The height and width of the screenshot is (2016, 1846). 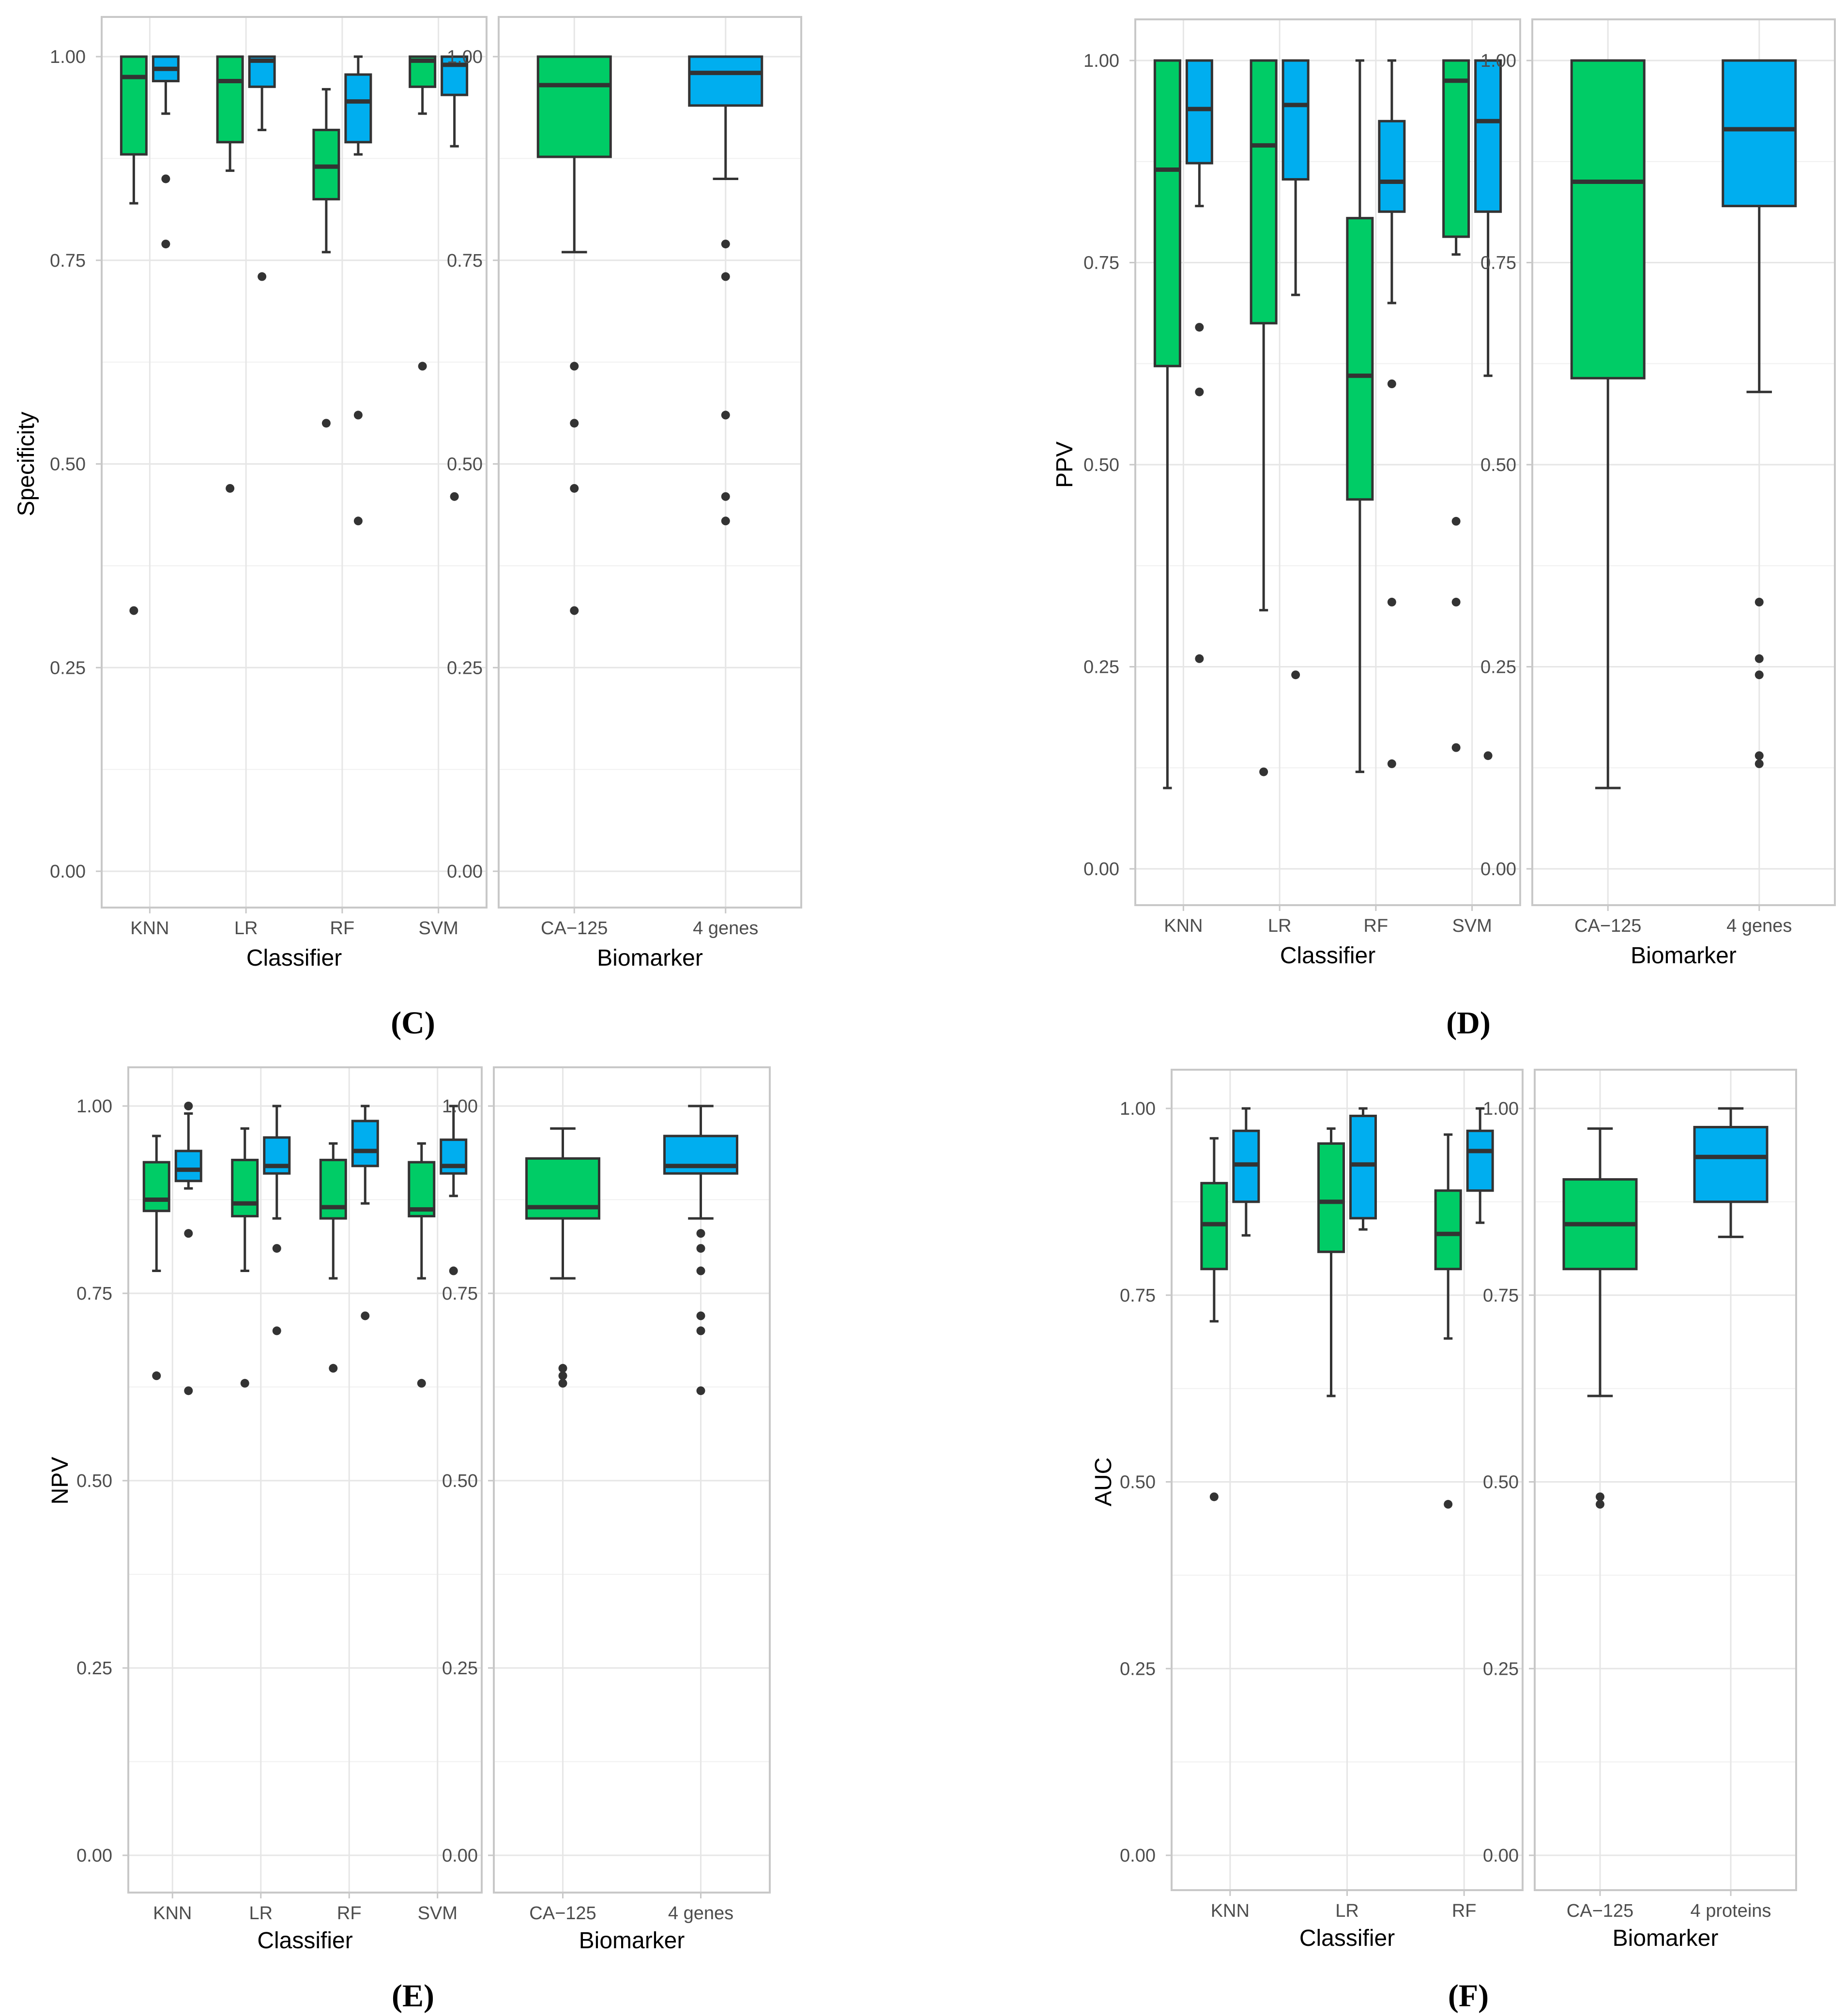 I want to click on x-tick-label: 4 proteins, so click(x=1731, y=1911).